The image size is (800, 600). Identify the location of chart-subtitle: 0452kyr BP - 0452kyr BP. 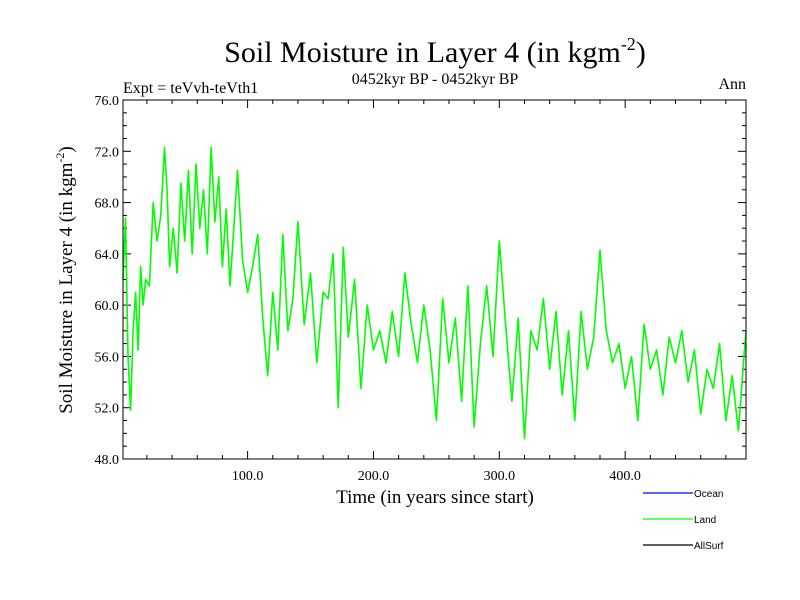
(435, 79).